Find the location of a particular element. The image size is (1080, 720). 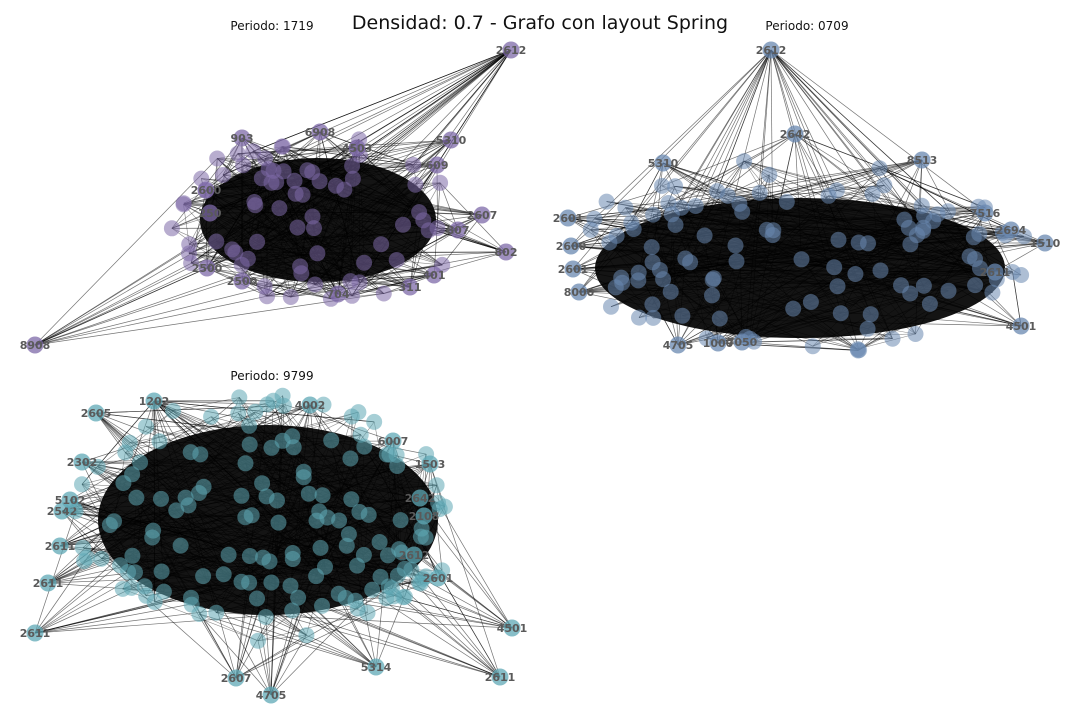

node-label: 2500 is located at coordinates (207, 268).